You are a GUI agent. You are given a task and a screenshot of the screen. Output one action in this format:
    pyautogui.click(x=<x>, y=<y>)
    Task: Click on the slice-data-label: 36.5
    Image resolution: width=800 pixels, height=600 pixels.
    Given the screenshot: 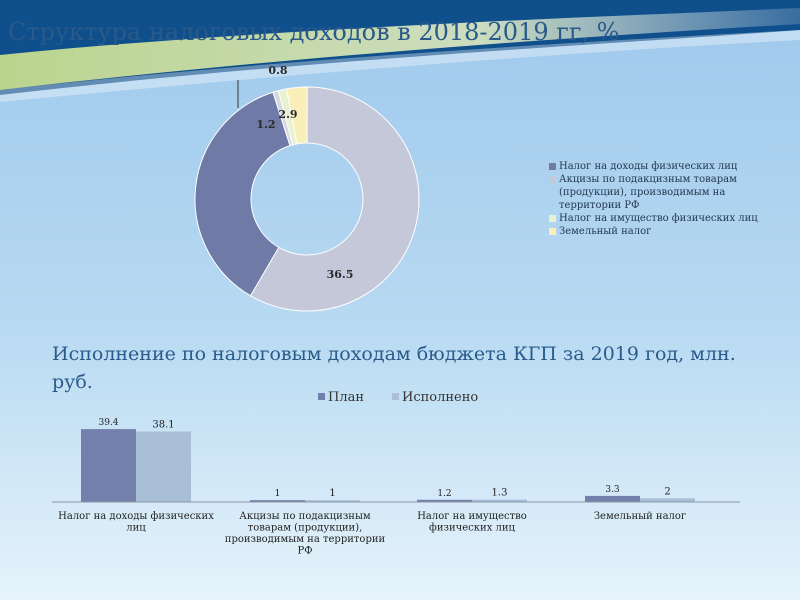 What is the action you would take?
    pyautogui.click(x=340, y=274)
    